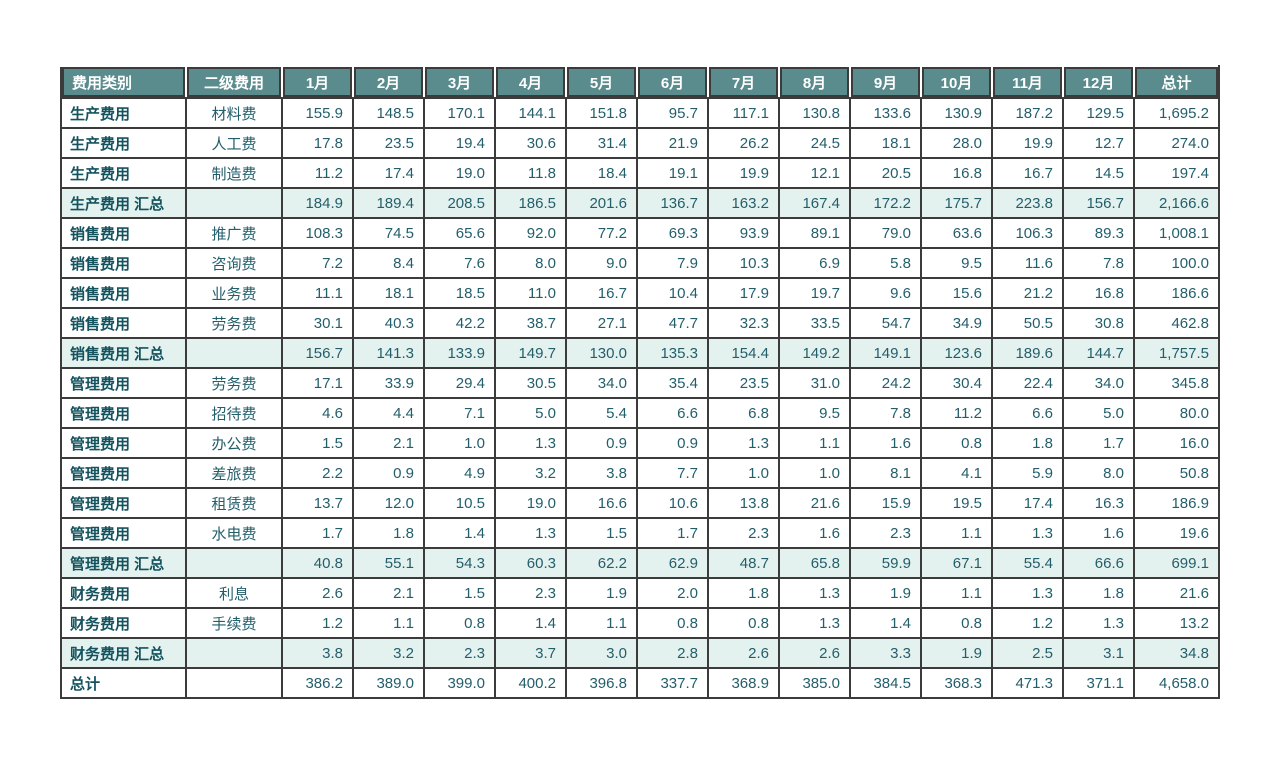 The image size is (1280, 765). Describe the element at coordinates (1027, 323) in the screenshot. I see `value-cell: 50.5` at that location.